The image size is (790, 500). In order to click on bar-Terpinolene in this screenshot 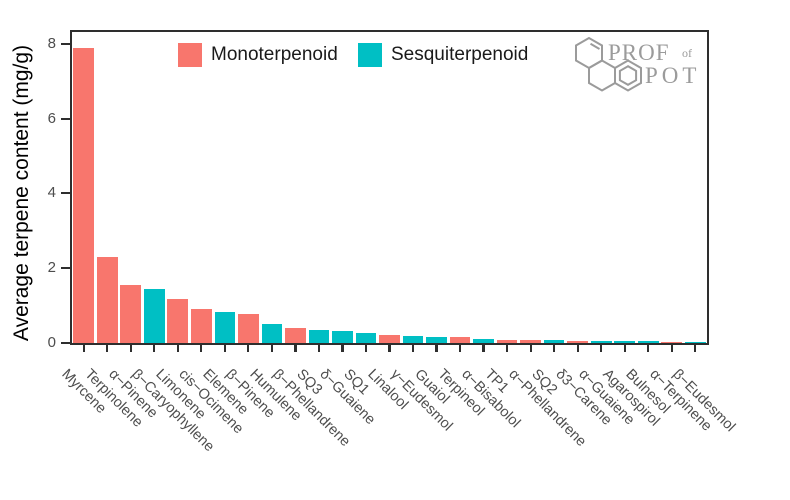, I will do `click(107, 299)`.